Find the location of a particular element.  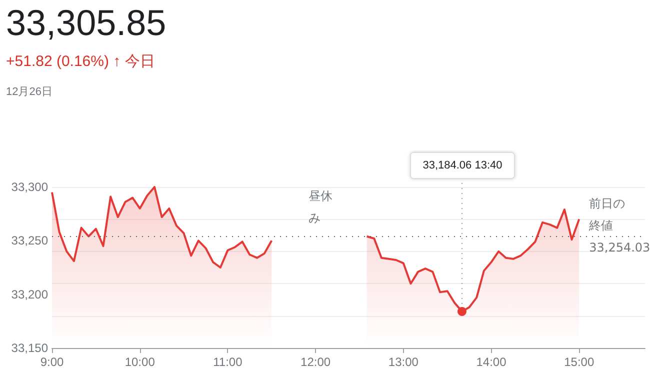

chart-title: 33,305.85 is located at coordinates (86, 23).